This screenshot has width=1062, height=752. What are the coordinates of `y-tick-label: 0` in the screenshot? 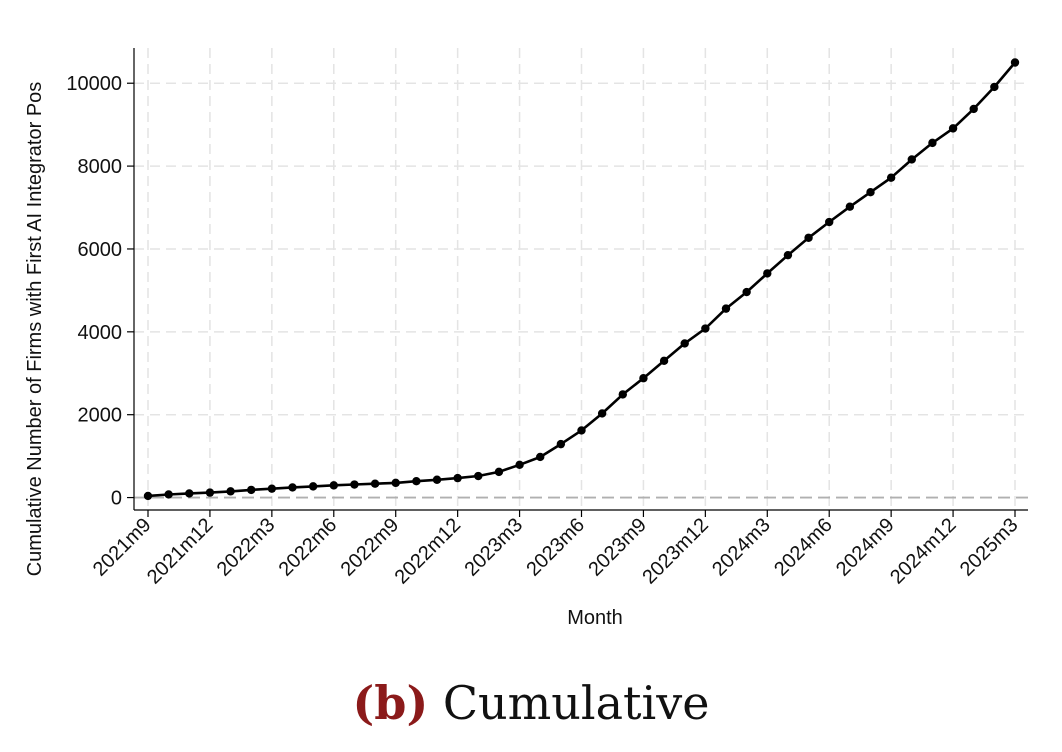 It's located at (116, 499).